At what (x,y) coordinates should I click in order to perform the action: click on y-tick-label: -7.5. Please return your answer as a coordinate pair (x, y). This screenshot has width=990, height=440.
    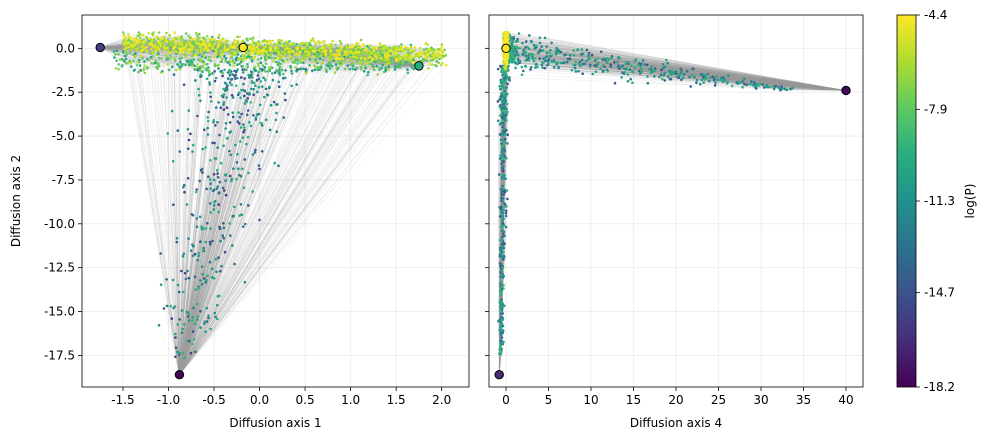
    Looking at the image, I should click on (63, 180).